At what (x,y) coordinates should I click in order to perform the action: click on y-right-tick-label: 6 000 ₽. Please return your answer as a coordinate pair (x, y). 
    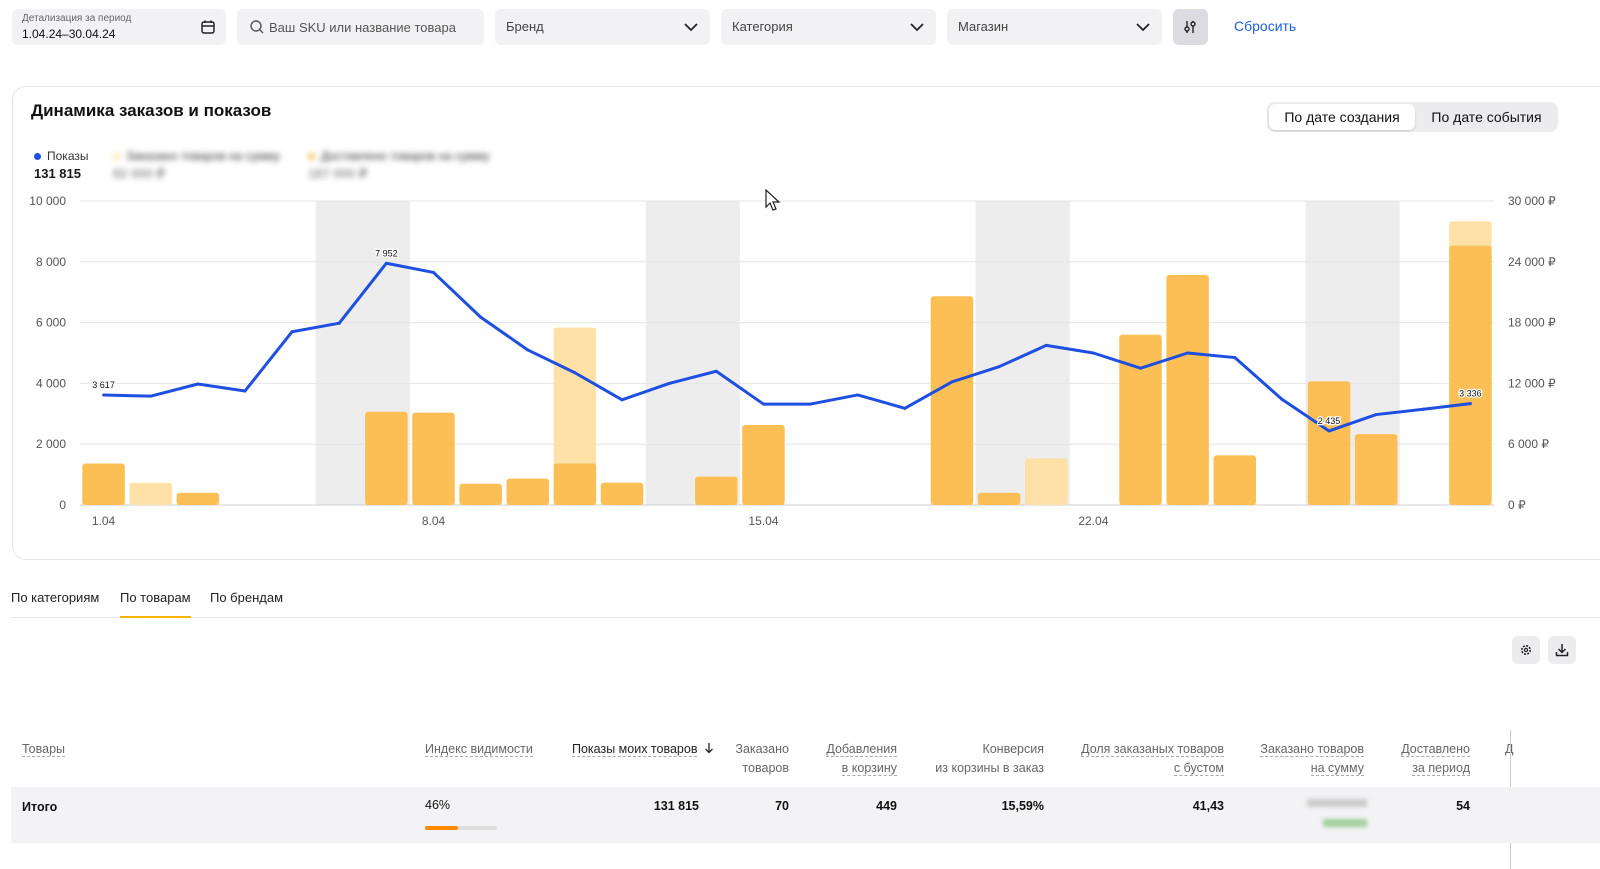
    Looking at the image, I should click on (1528, 444).